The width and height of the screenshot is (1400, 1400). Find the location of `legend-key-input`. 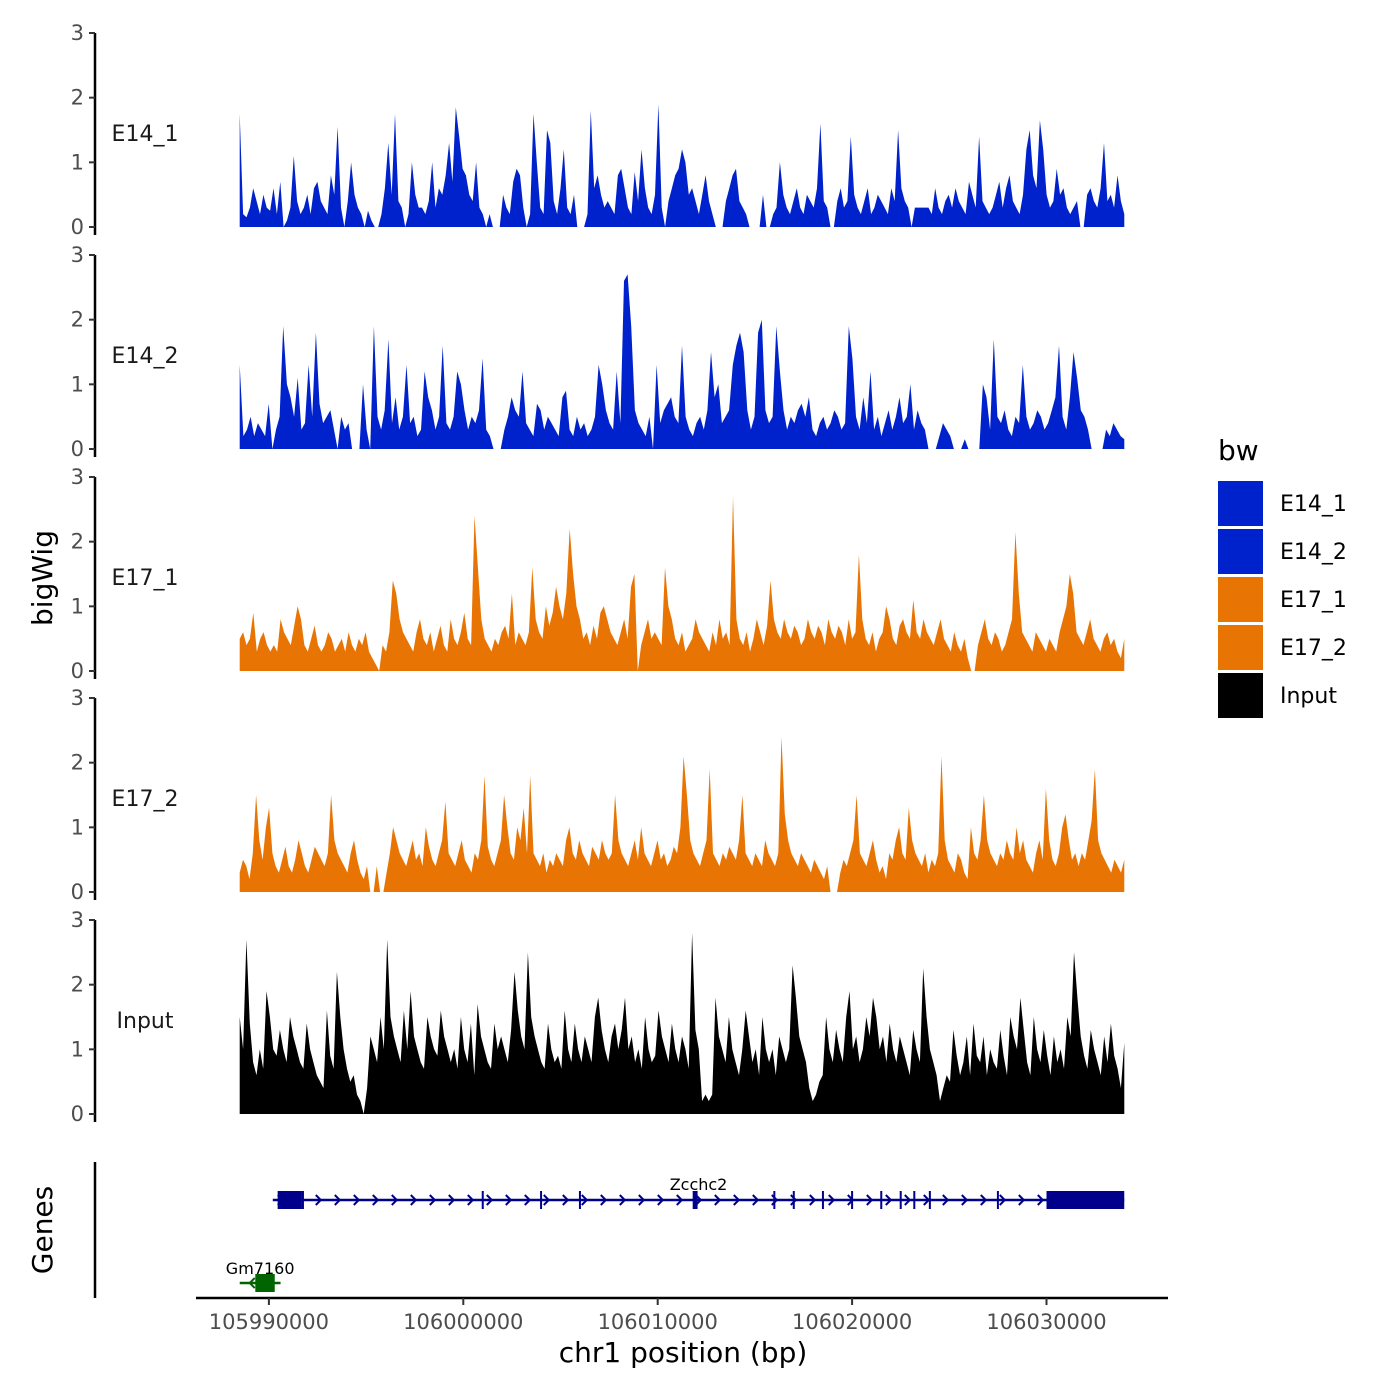

legend-key-input is located at coordinates (1240, 695).